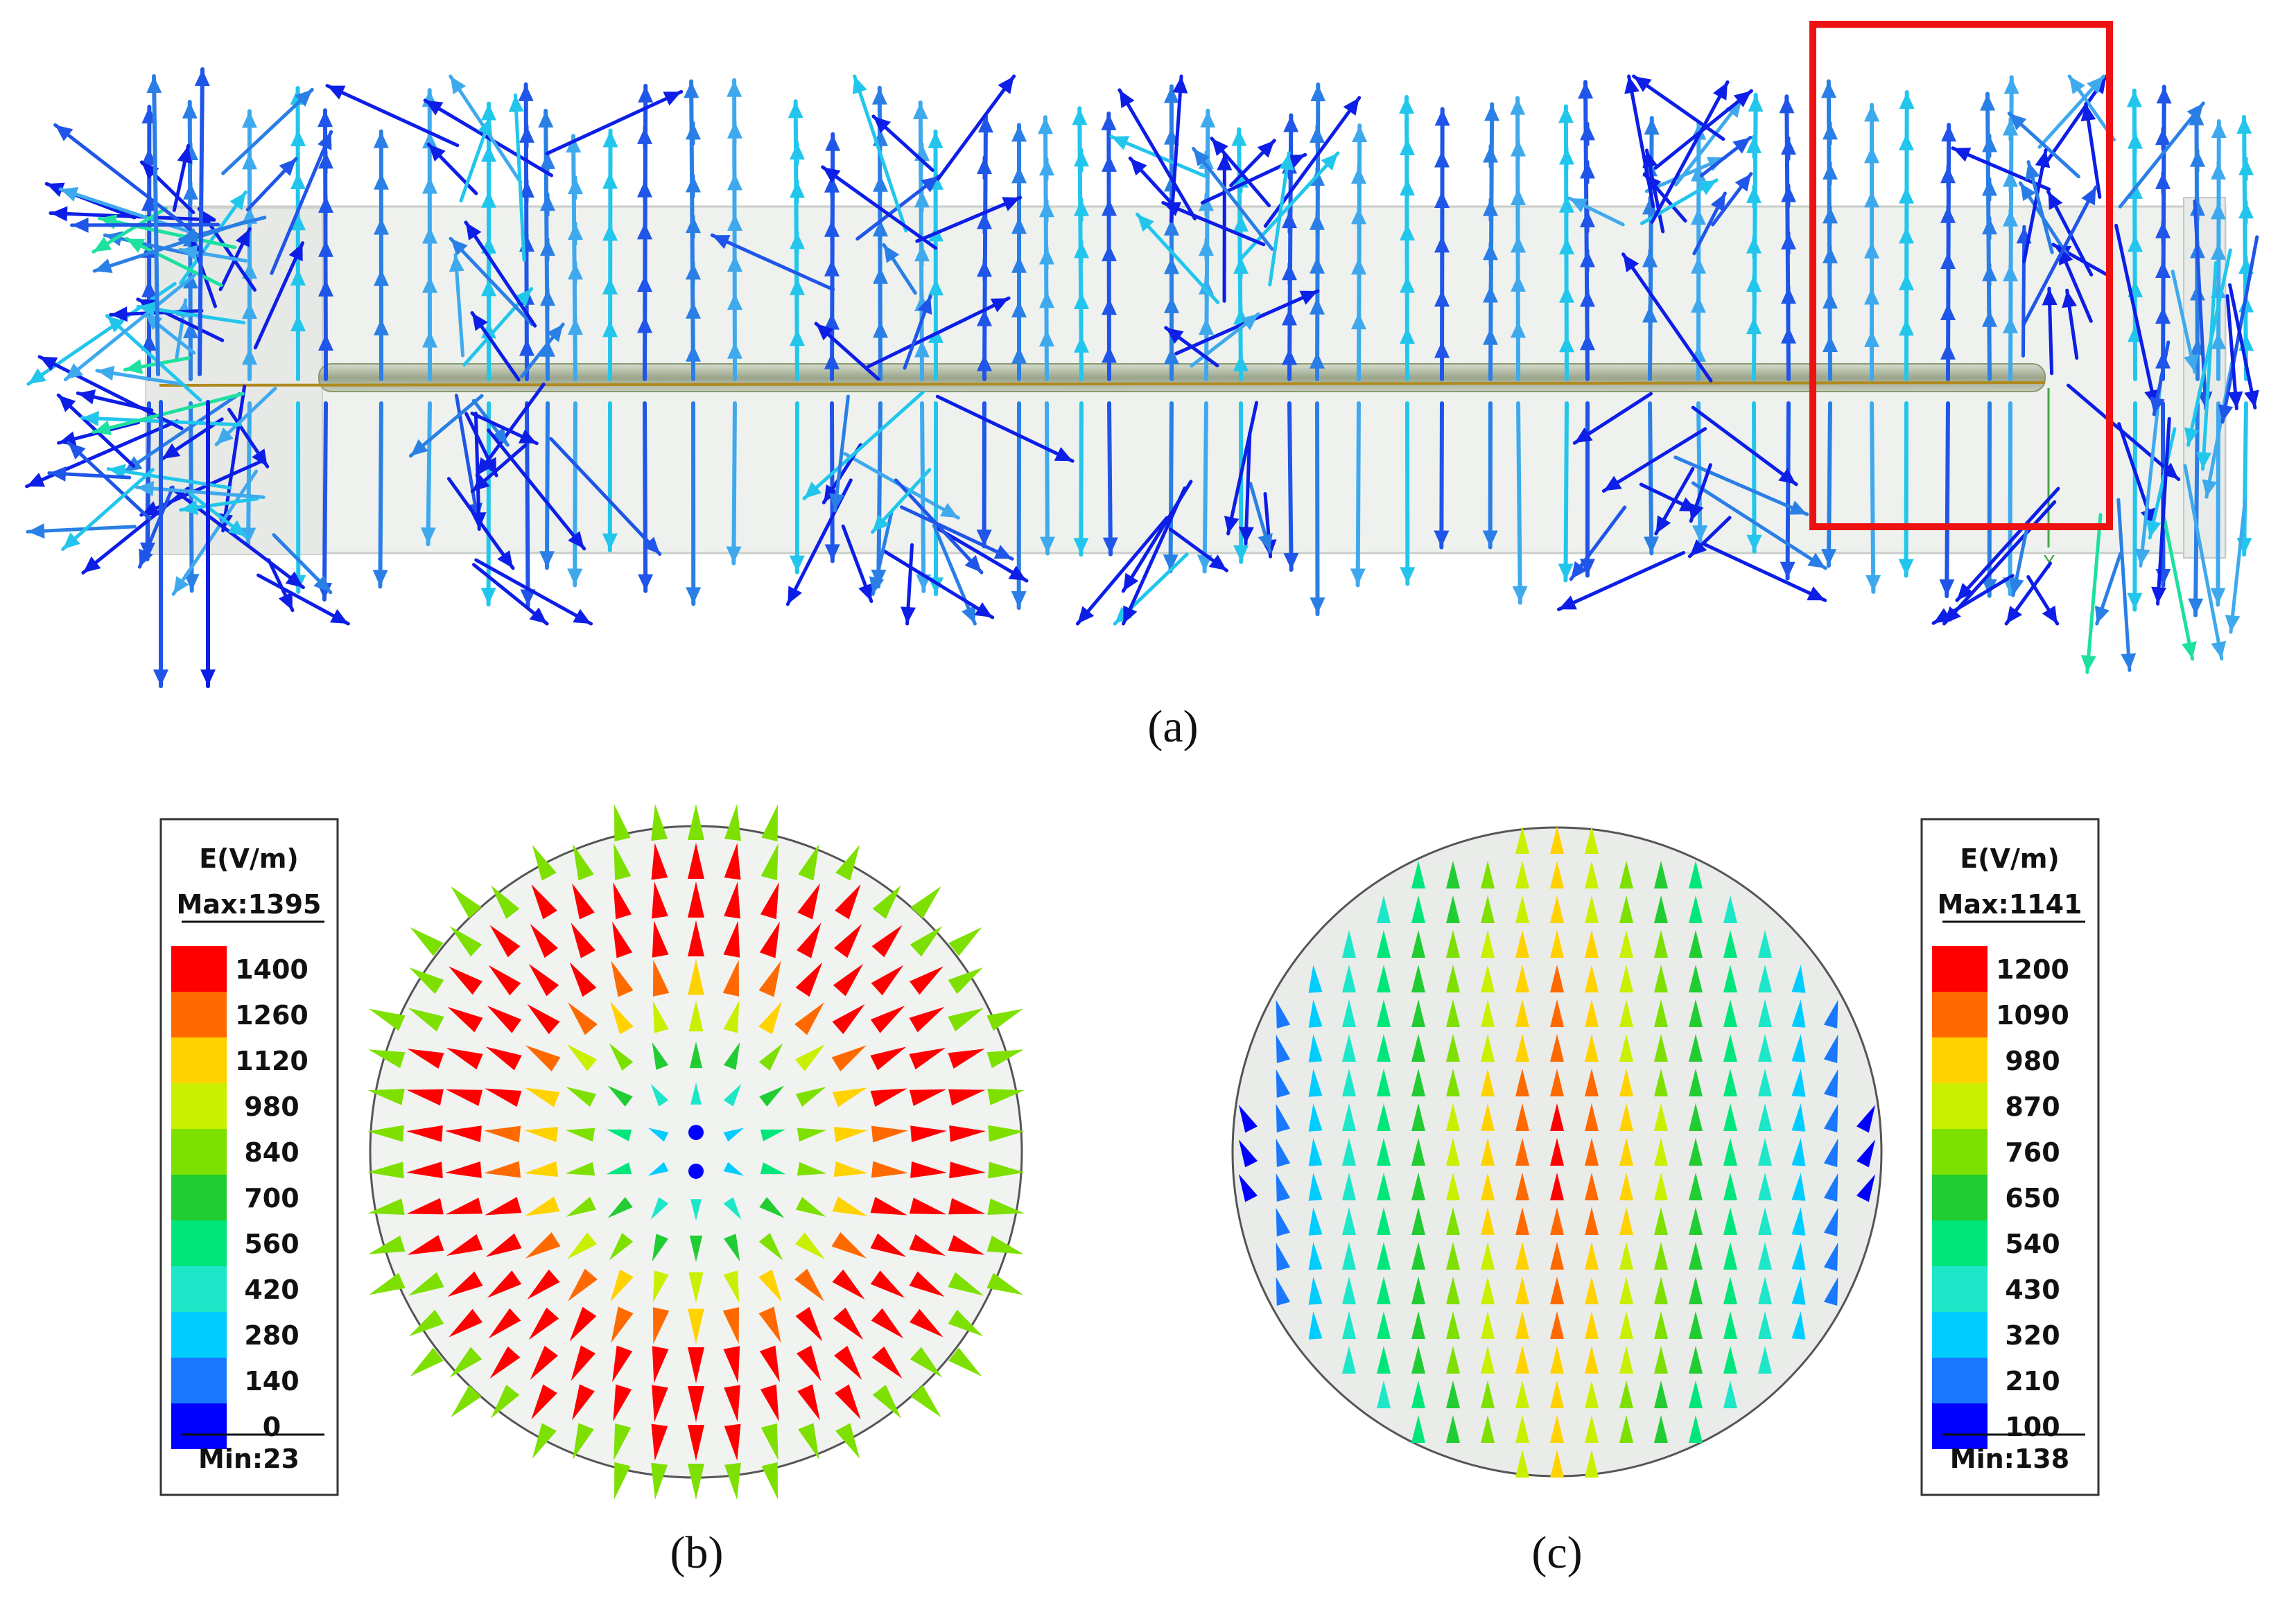  I want to click on legend-tick-label: 1090, so click(2032, 1015).